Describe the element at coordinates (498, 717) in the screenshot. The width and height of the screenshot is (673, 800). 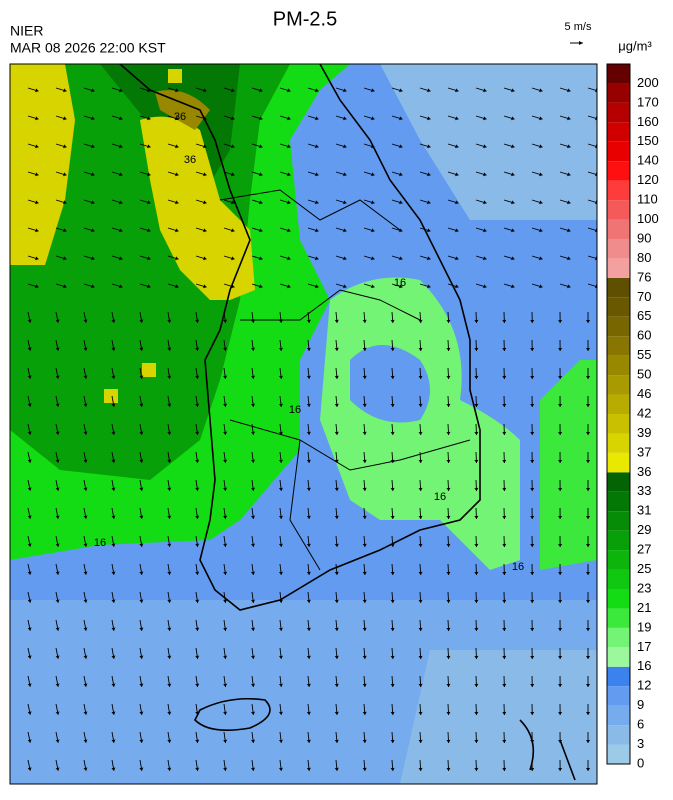
I see `low-zone` at that location.